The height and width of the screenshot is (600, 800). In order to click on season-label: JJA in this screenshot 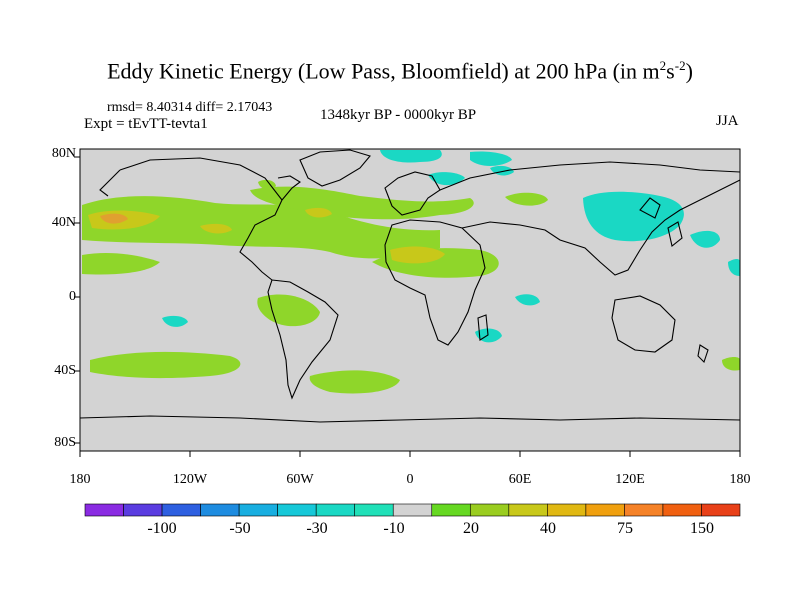, I will do `click(727, 121)`.